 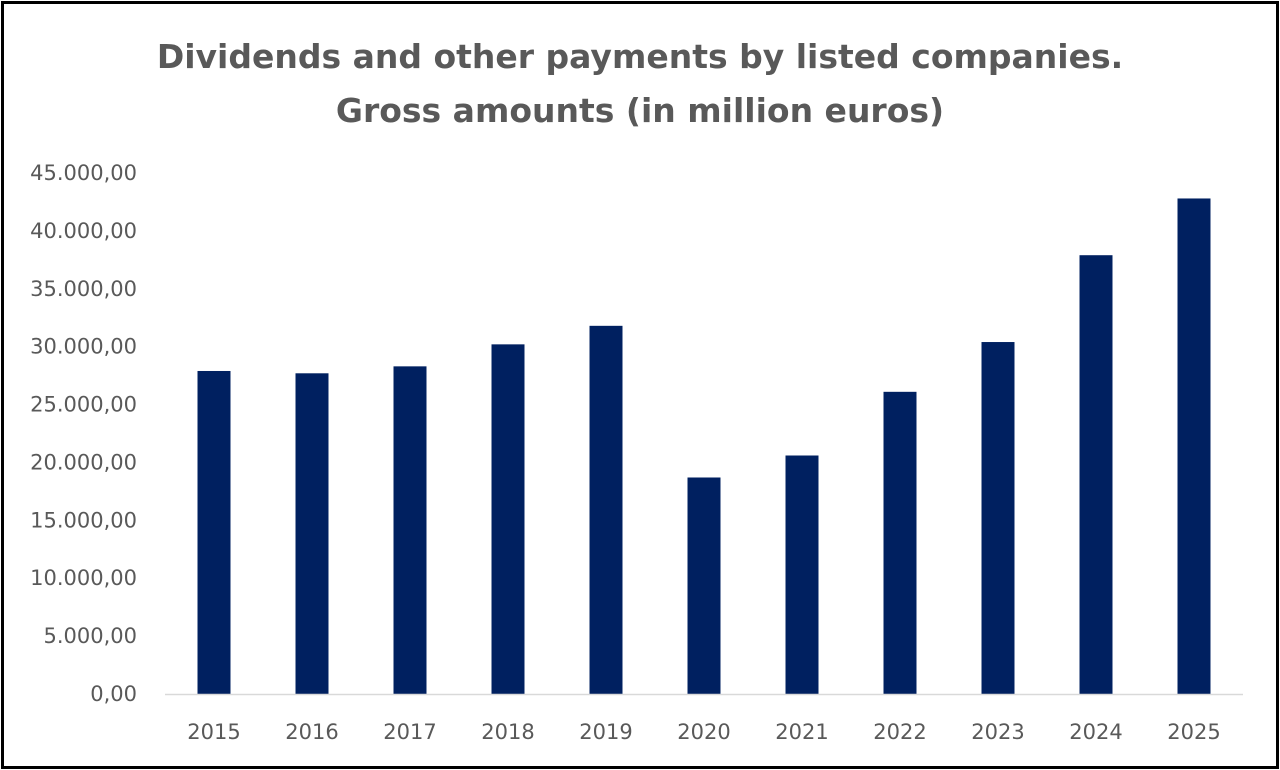 What do you see at coordinates (1096, 475) in the screenshot?
I see `bar-2024` at bounding box center [1096, 475].